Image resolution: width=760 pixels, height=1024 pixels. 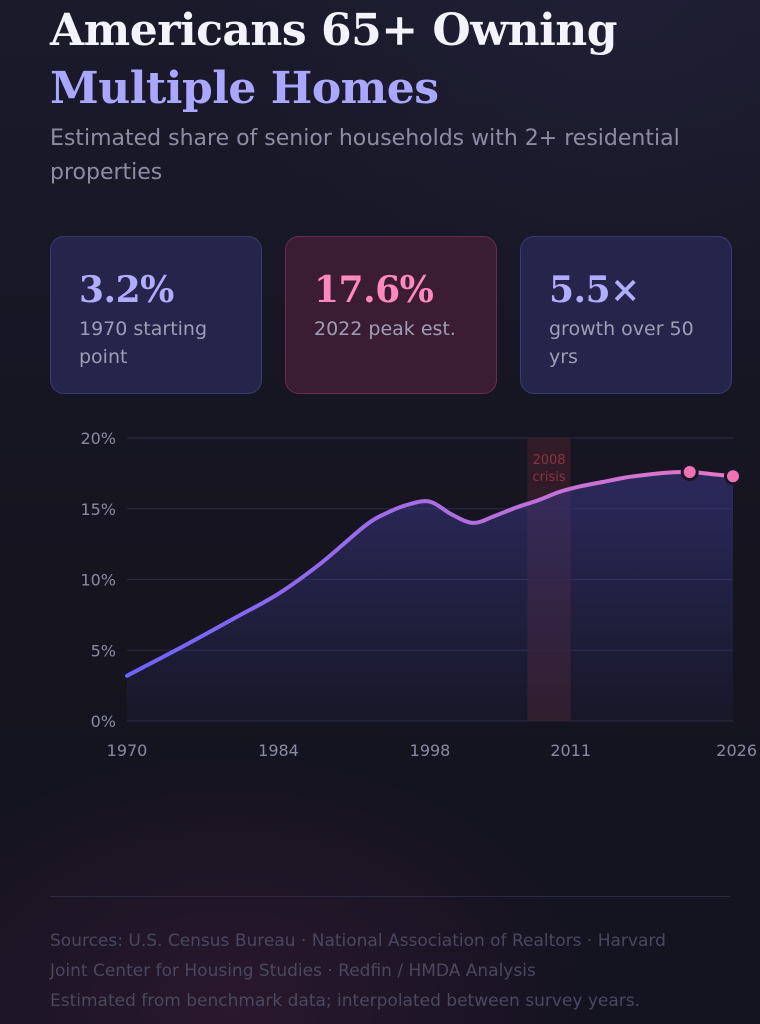 I want to click on stat-card-peak: 17.6% 2022 peak est., so click(x=391, y=315).